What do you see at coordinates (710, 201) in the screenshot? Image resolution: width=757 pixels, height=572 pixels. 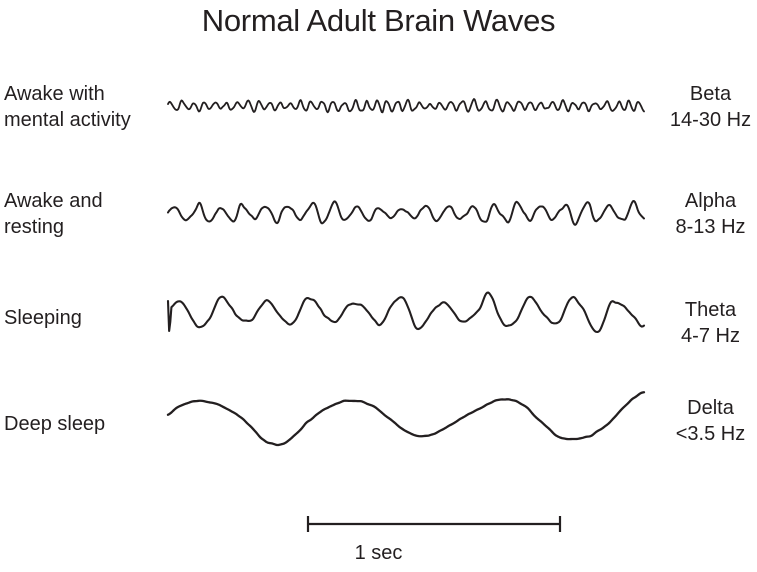 I see `band-name: Alpha` at bounding box center [710, 201].